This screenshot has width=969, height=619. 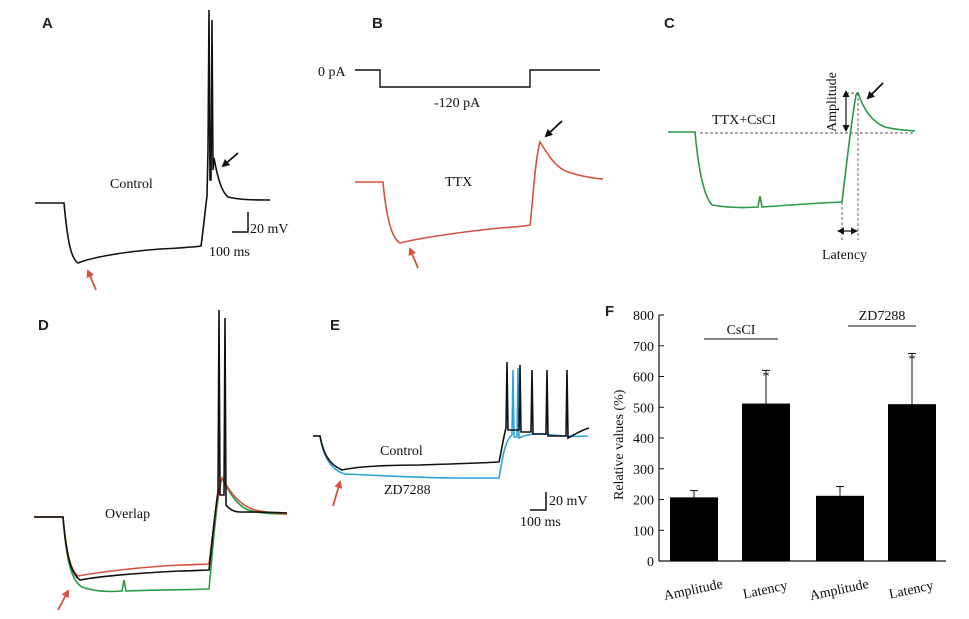 I want to click on y-tick-label: 400, so click(x=643, y=439).